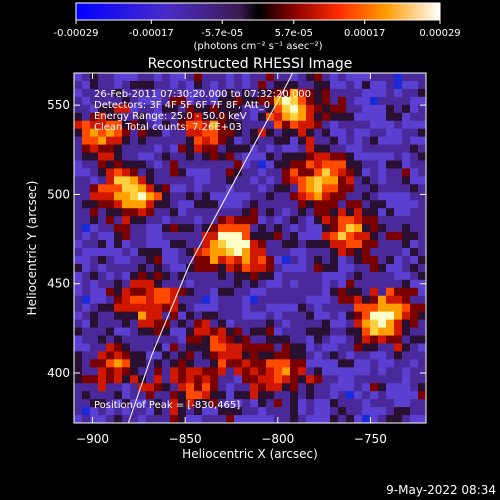 The height and width of the screenshot is (500, 500). What do you see at coordinates (32, 248) in the screenshot?
I see `y-axis-label: Heliocentric Y (arcsec)` at bounding box center [32, 248].